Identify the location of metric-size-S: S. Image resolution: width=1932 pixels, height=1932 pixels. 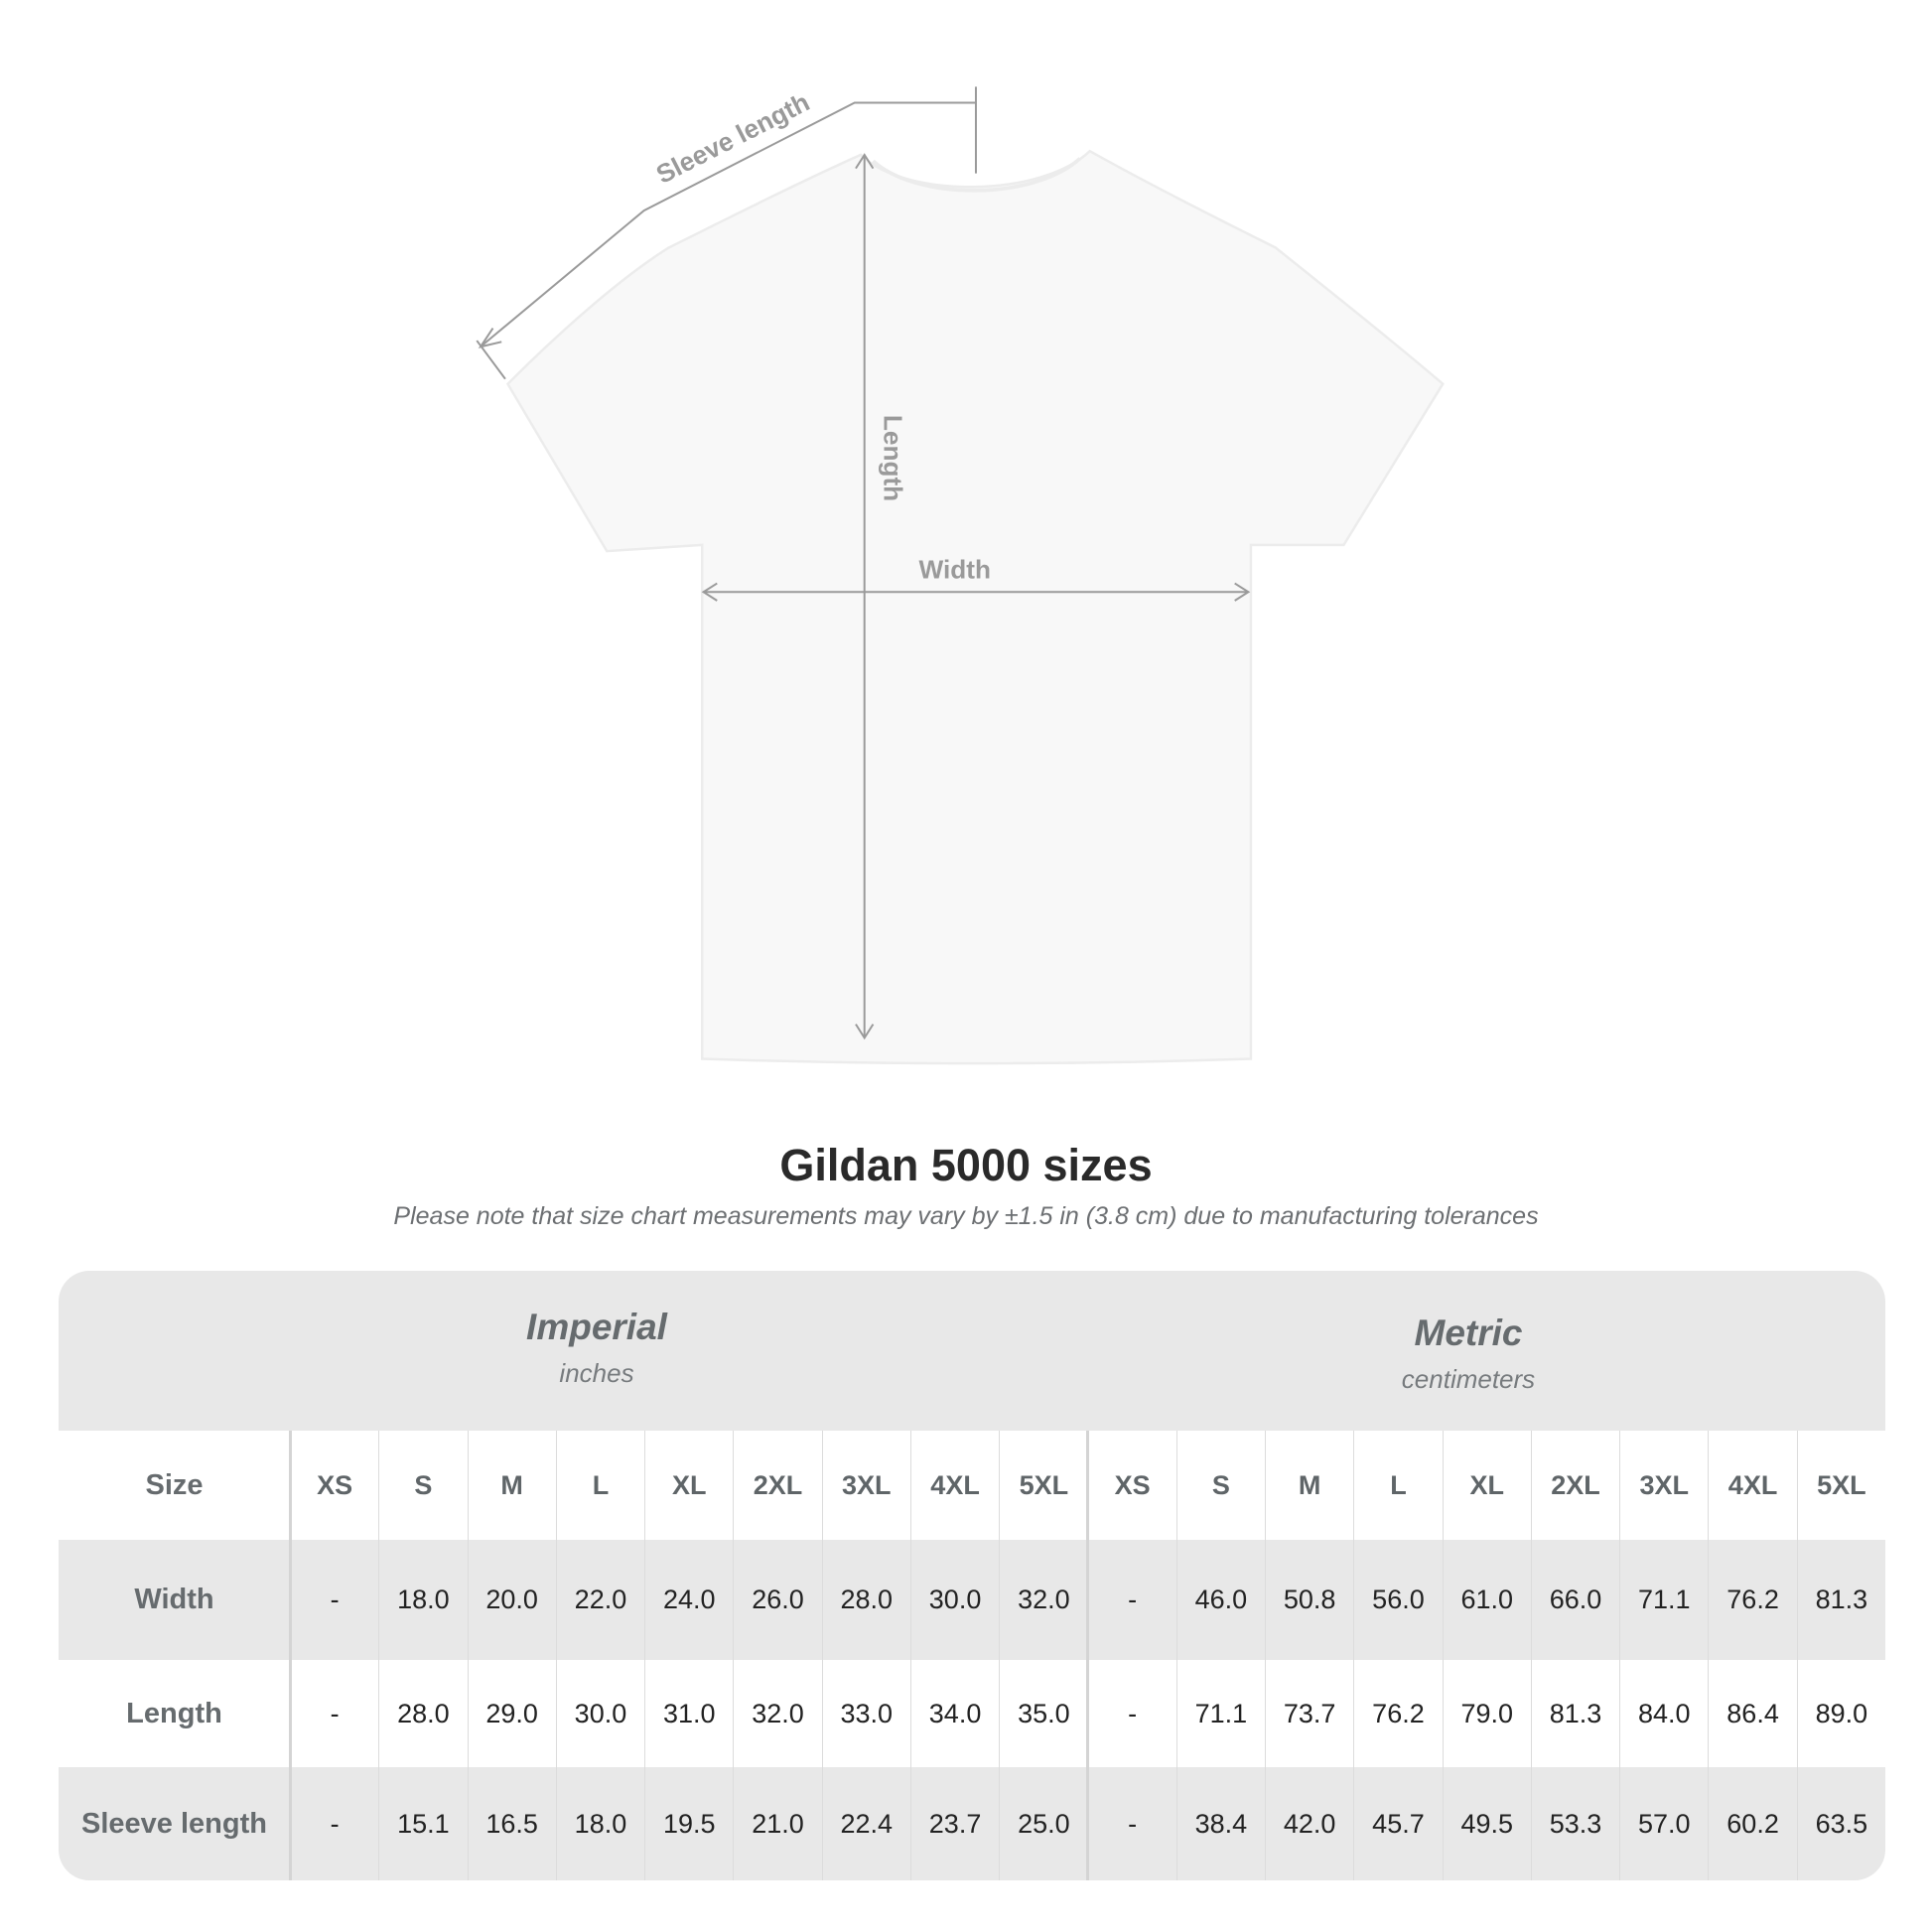
(1220, 1486).